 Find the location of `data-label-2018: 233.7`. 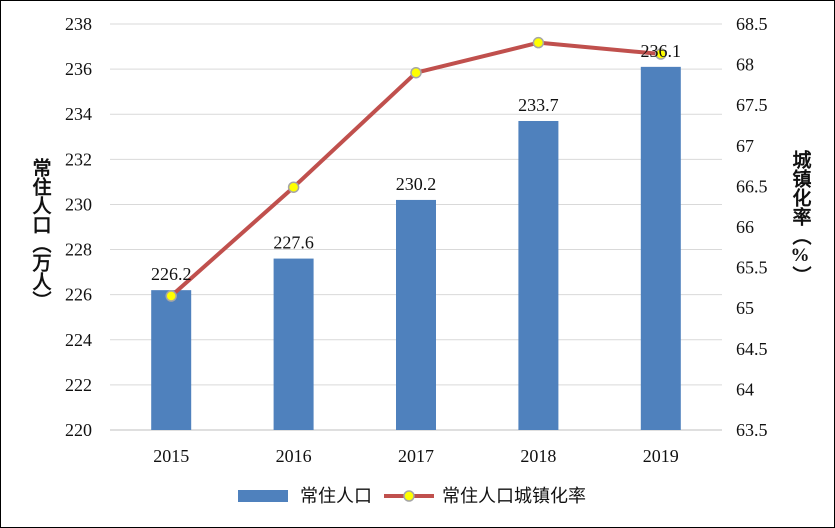

data-label-2018: 233.7 is located at coordinates (538, 105).